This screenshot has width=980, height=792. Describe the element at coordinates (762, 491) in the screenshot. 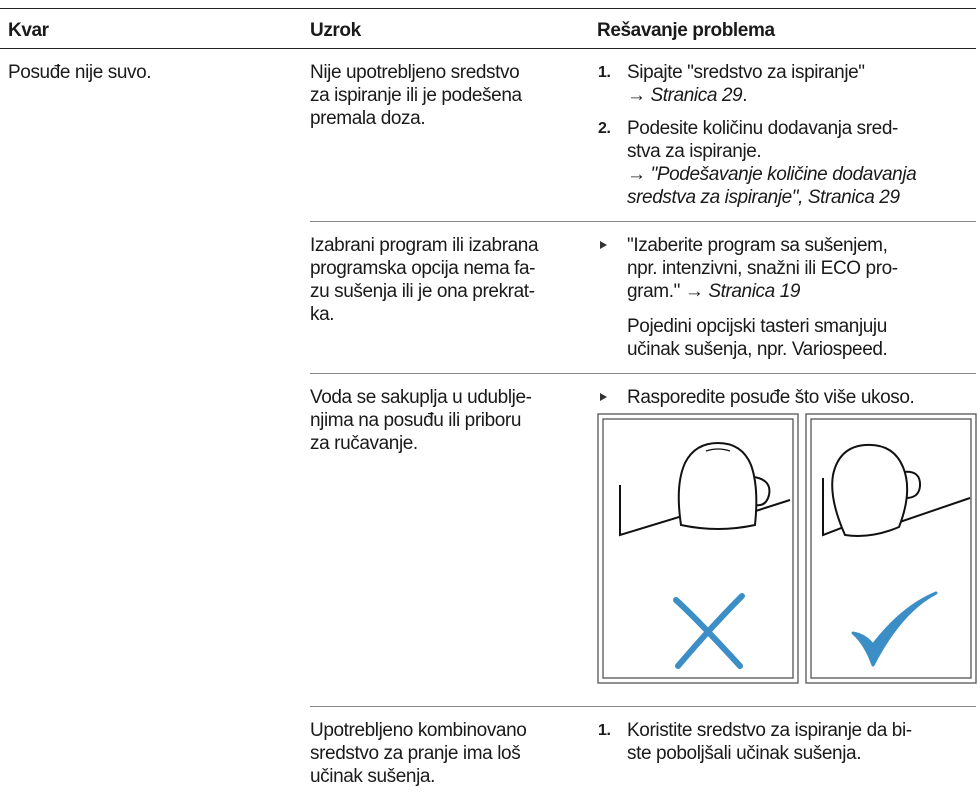

I see `cup-handle` at that location.